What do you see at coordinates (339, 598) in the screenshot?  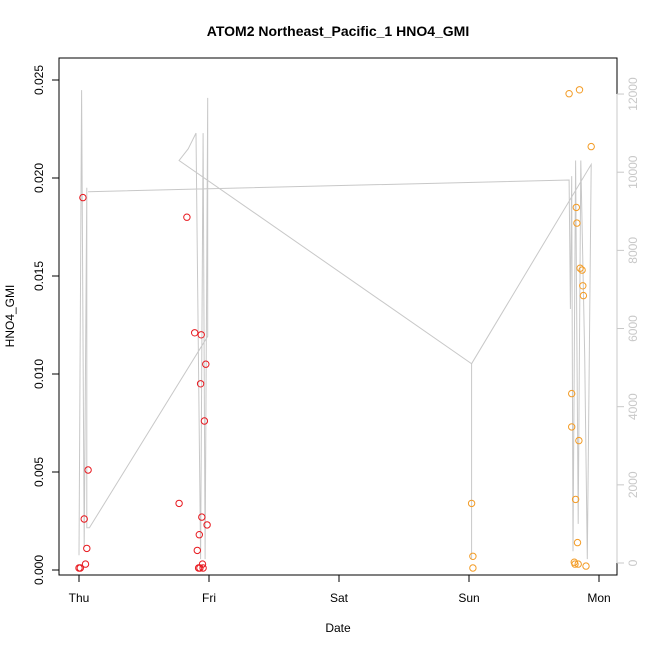 I see `x-tick-label: Sat` at bounding box center [339, 598].